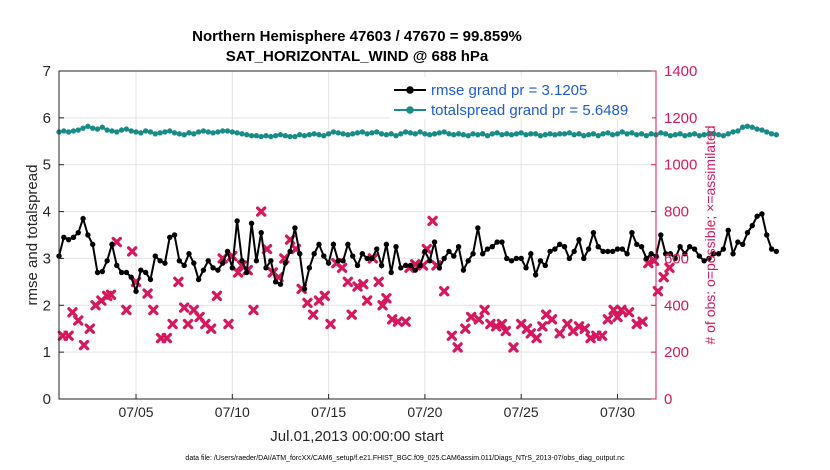 The image size is (830, 470). What do you see at coordinates (410, 90) in the screenshot?
I see `legend-rmse-marker` at bounding box center [410, 90].